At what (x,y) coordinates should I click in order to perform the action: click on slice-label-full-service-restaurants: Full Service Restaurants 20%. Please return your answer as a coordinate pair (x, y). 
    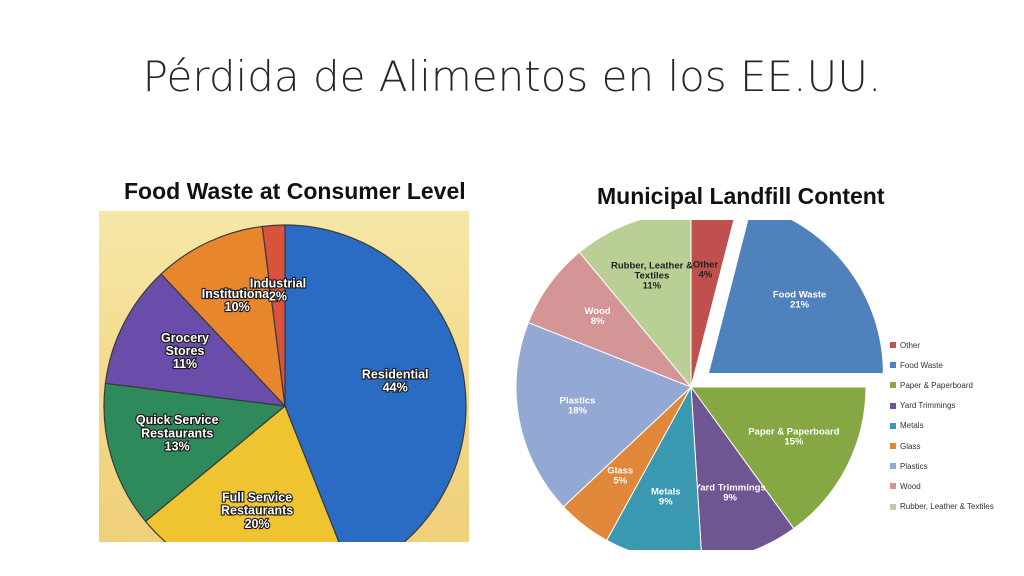
    Looking at the image, I should click on (257, 511).